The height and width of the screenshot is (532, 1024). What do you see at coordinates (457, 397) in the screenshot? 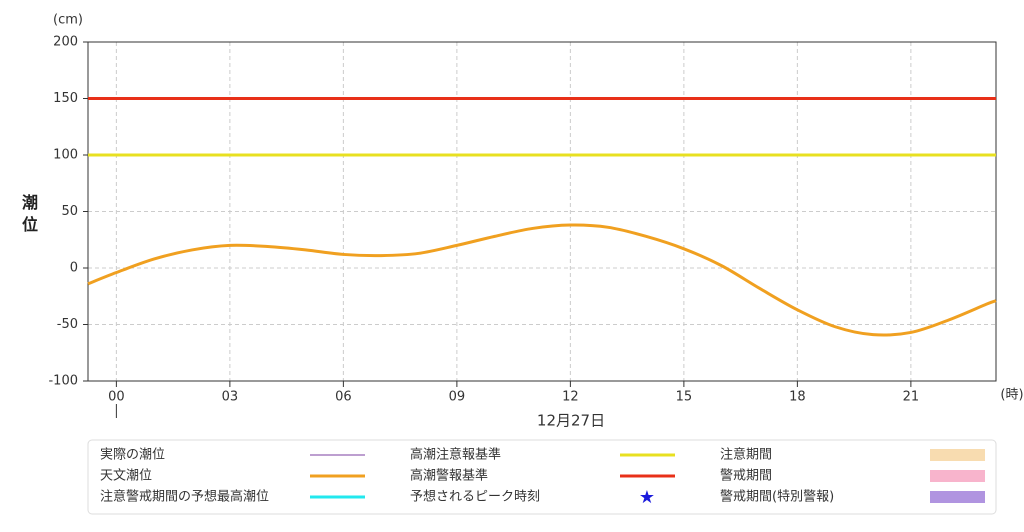
I see `x-tick-label: 09` at bounding box center [457, 397].